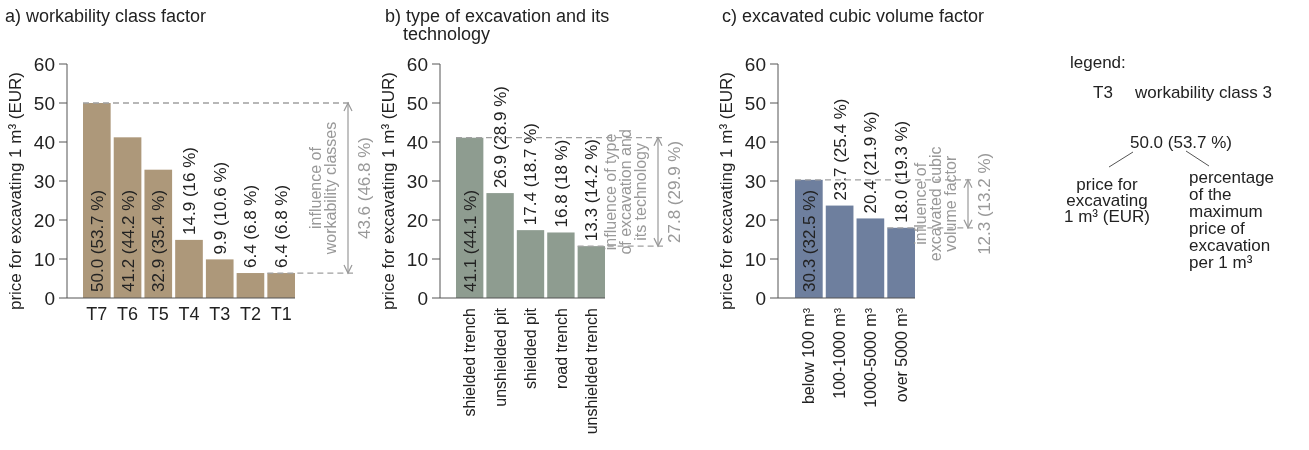  I want to click on x-tick-label: unshielded trench, so click(591, 371).